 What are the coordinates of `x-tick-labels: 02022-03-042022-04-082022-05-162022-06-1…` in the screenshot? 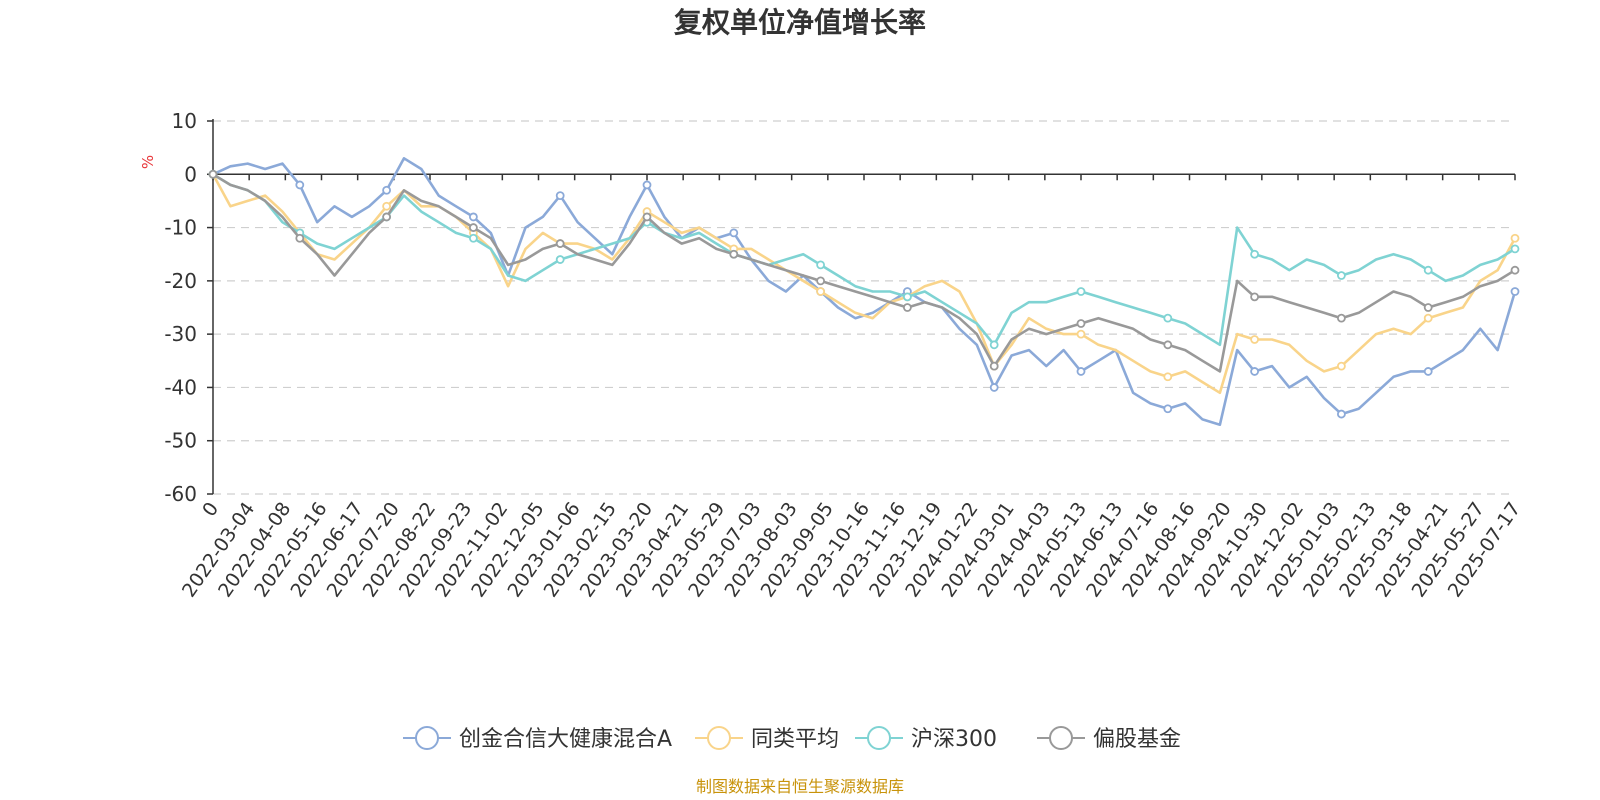 It's located at (851, 549).